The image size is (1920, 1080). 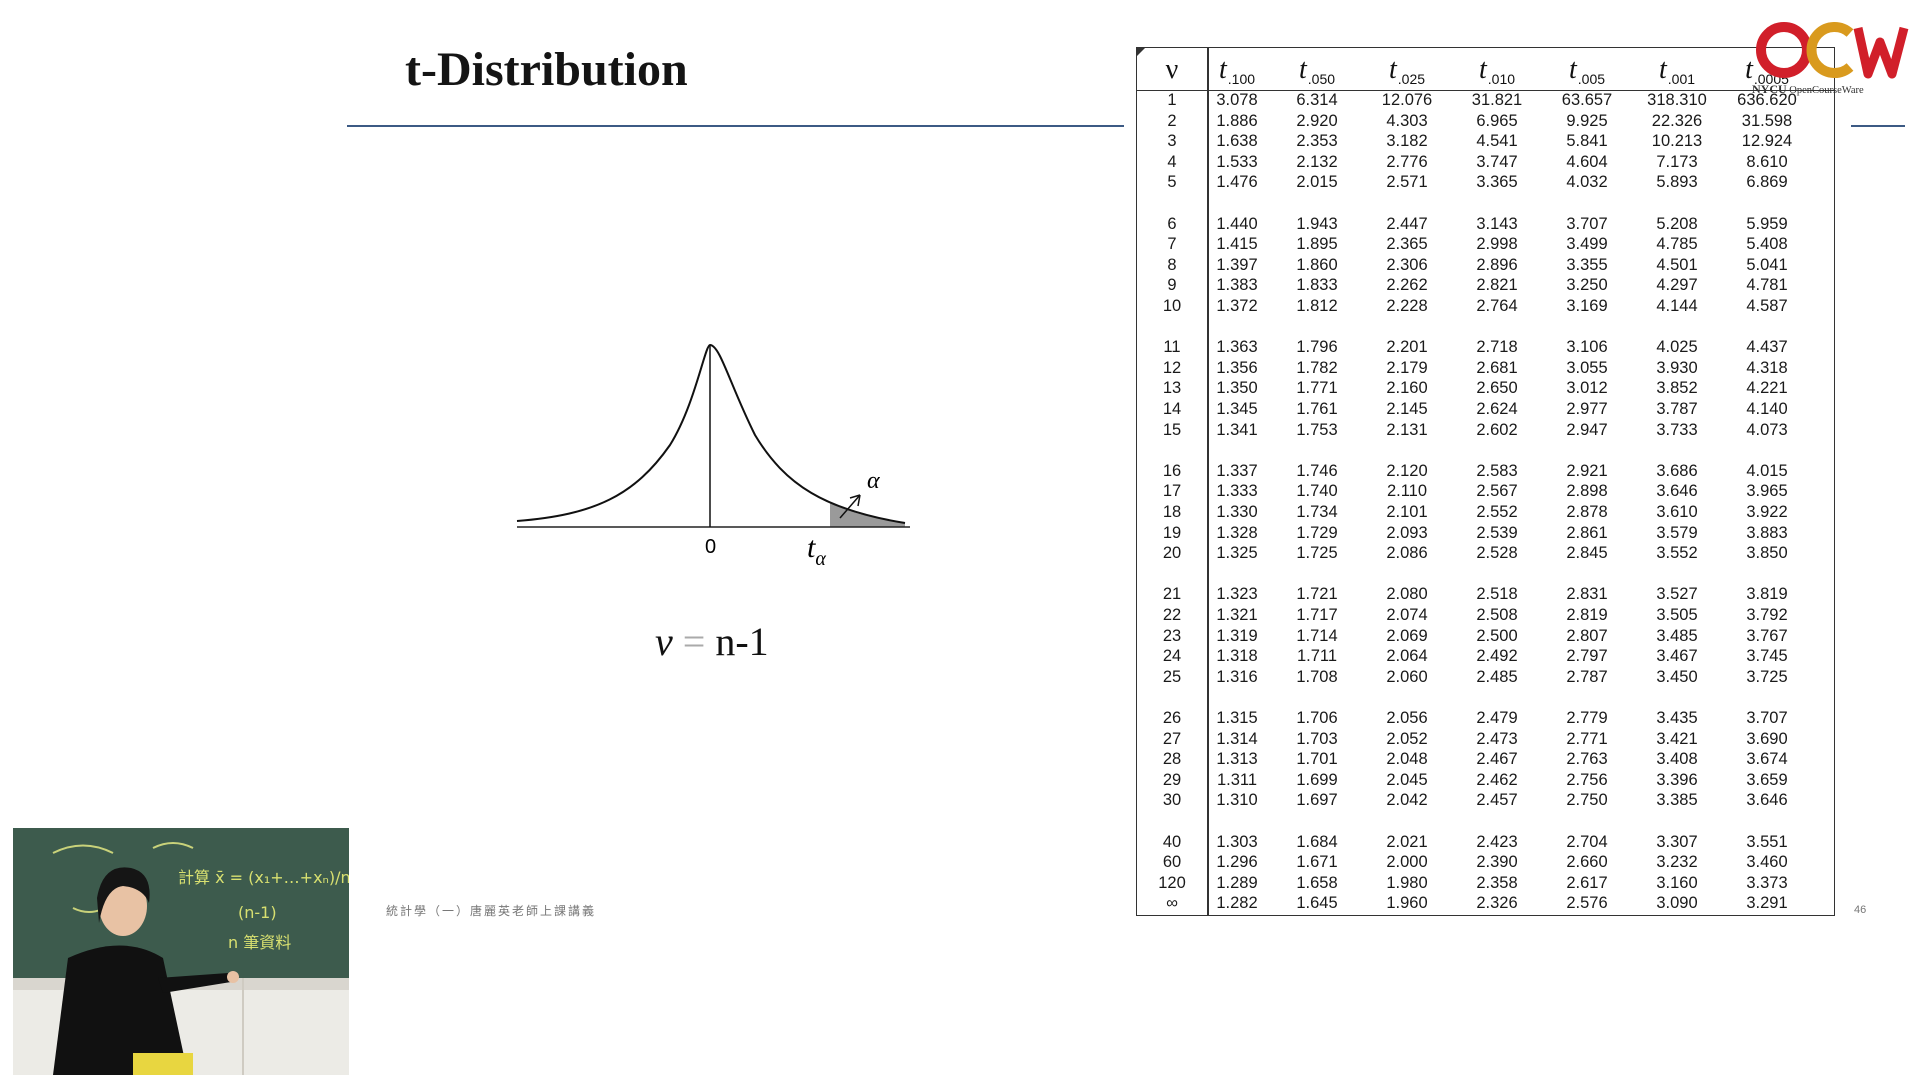 What do you see at coordinates (1497, 656) in the screenshot?
I see `value-cell: 2.492` at bounding box center [1497, 656].